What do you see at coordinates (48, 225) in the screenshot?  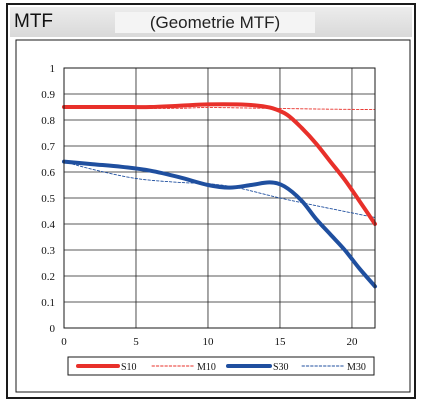 I see `y-tick-label: 0.4` at bounding box center [48, 225].